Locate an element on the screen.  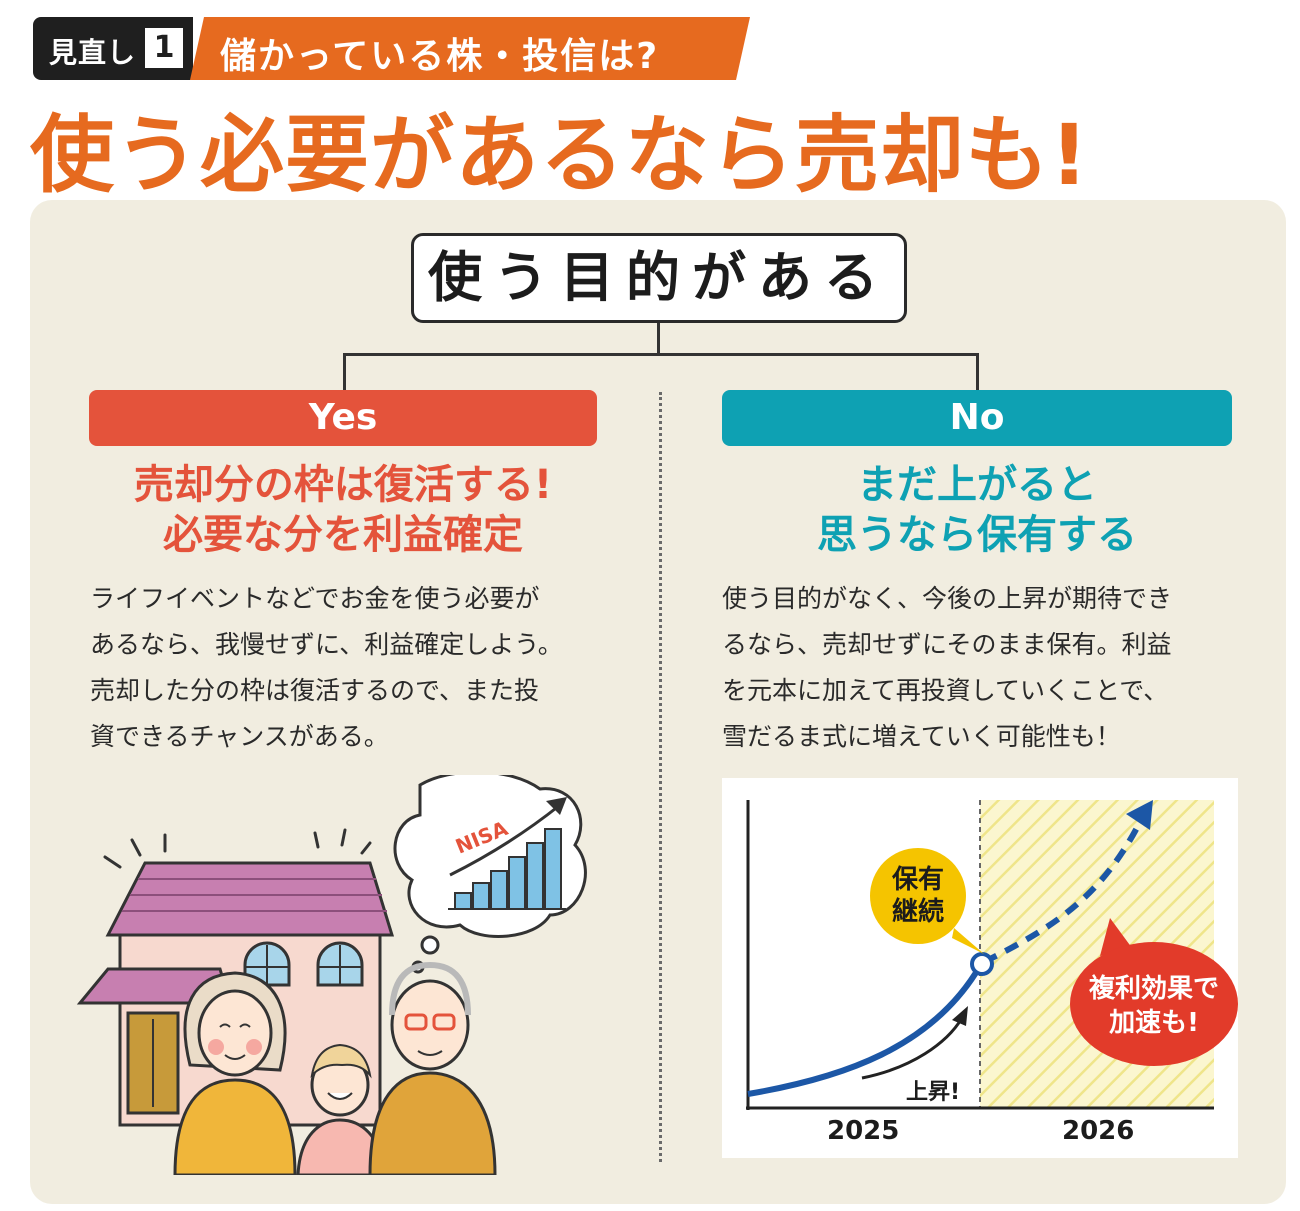
growth-graph: 保有 継続 複利効果で 加速も! 上昇! 2025 2026 is located at coordinates (980, 968).